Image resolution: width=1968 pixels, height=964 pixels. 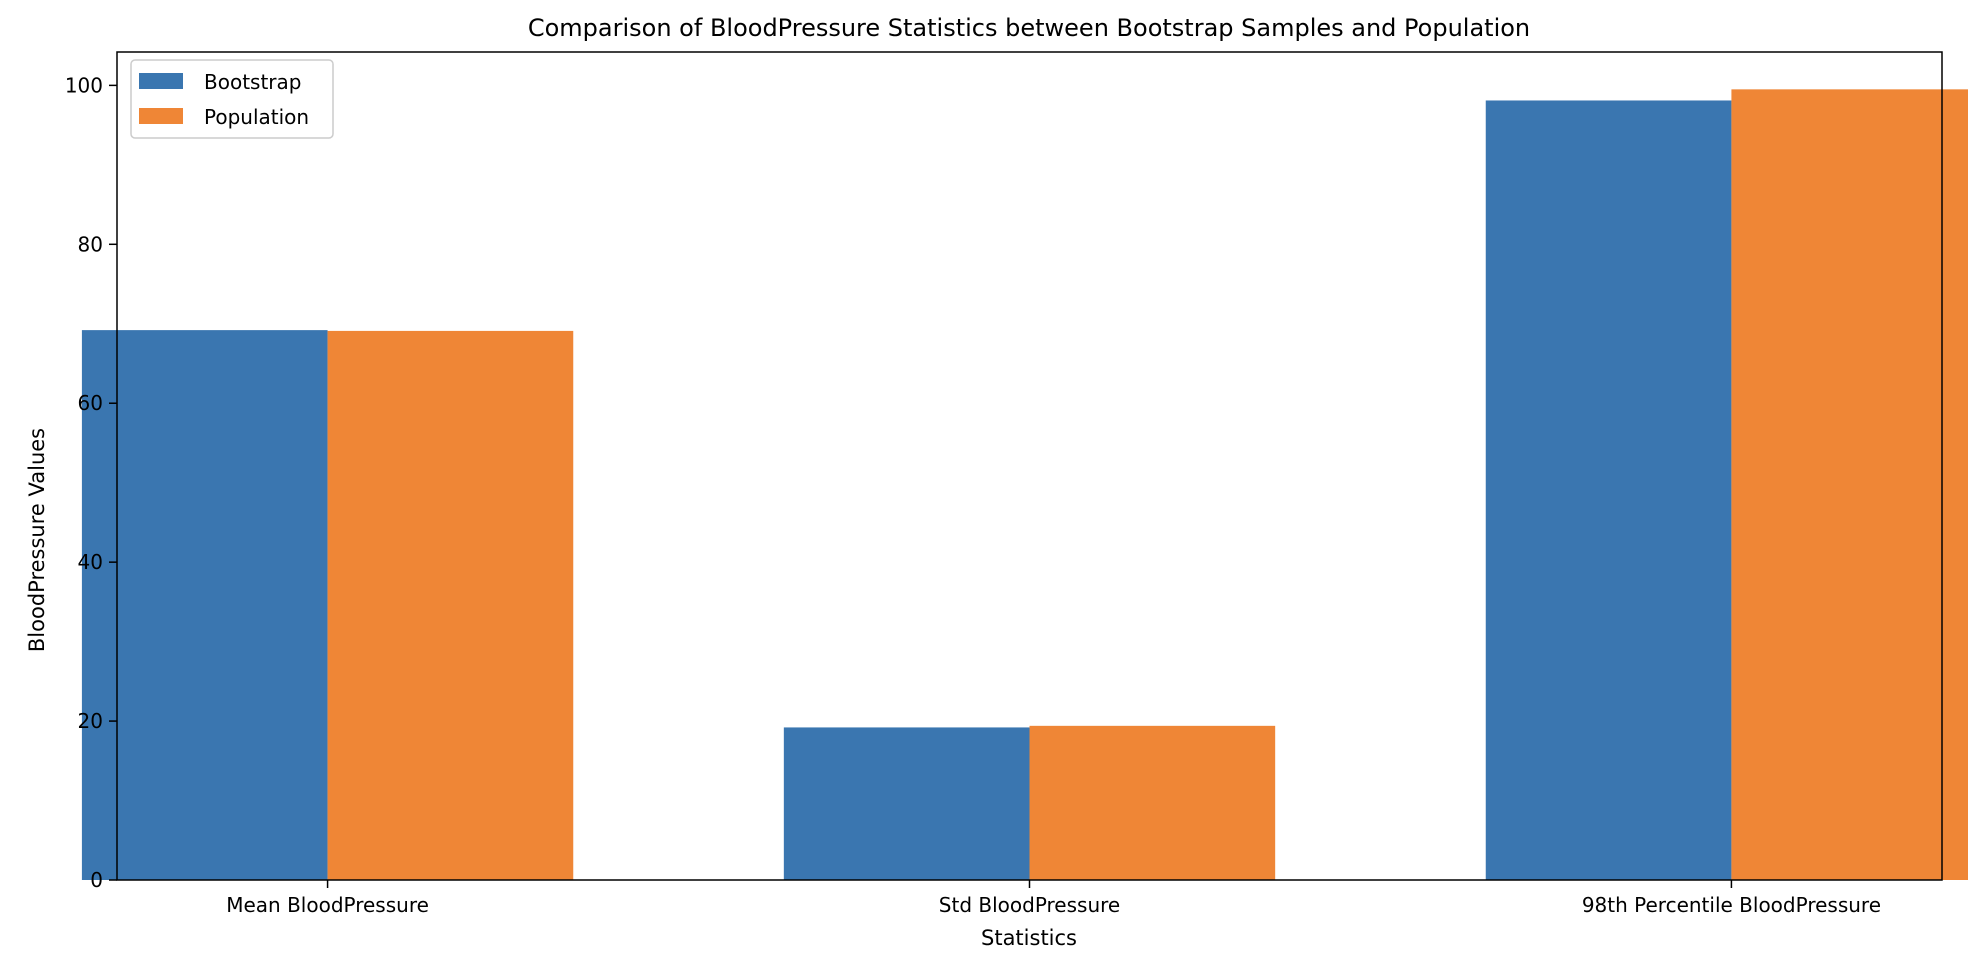 What do you see at coordinates (37, 540) in the screenshot?
I see `y-axis-label: BloodPressure Values` at bounding box center [37, 540].